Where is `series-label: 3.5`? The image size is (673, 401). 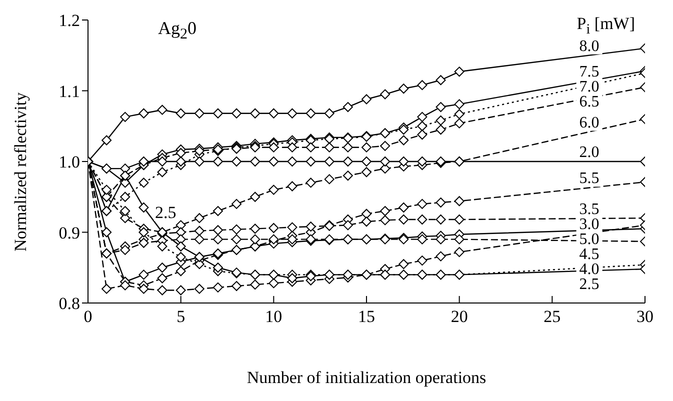 series-label: 3.5 is located at coordinates (589, 209).